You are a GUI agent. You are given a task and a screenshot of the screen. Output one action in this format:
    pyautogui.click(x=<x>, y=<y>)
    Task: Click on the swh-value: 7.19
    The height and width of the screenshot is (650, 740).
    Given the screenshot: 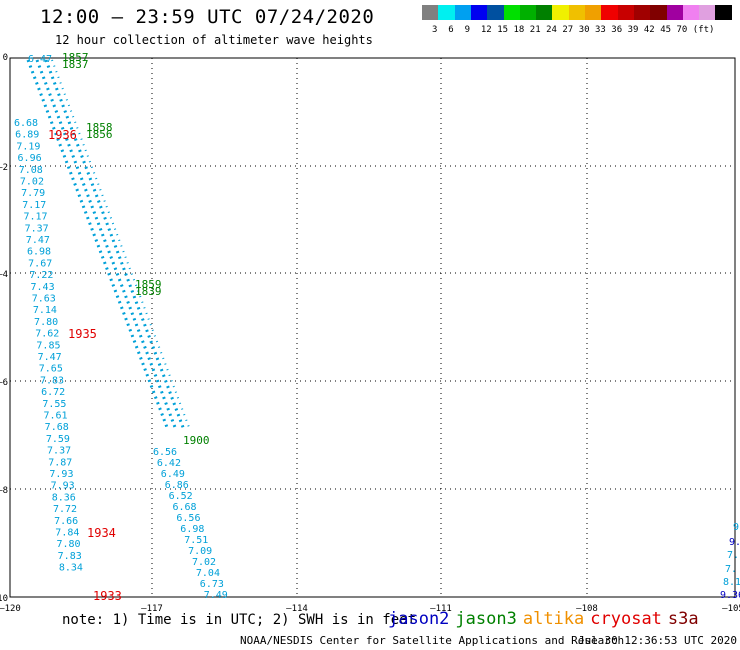 What is the action you would take?
    pyautogui.click(x=28, y=146)
    